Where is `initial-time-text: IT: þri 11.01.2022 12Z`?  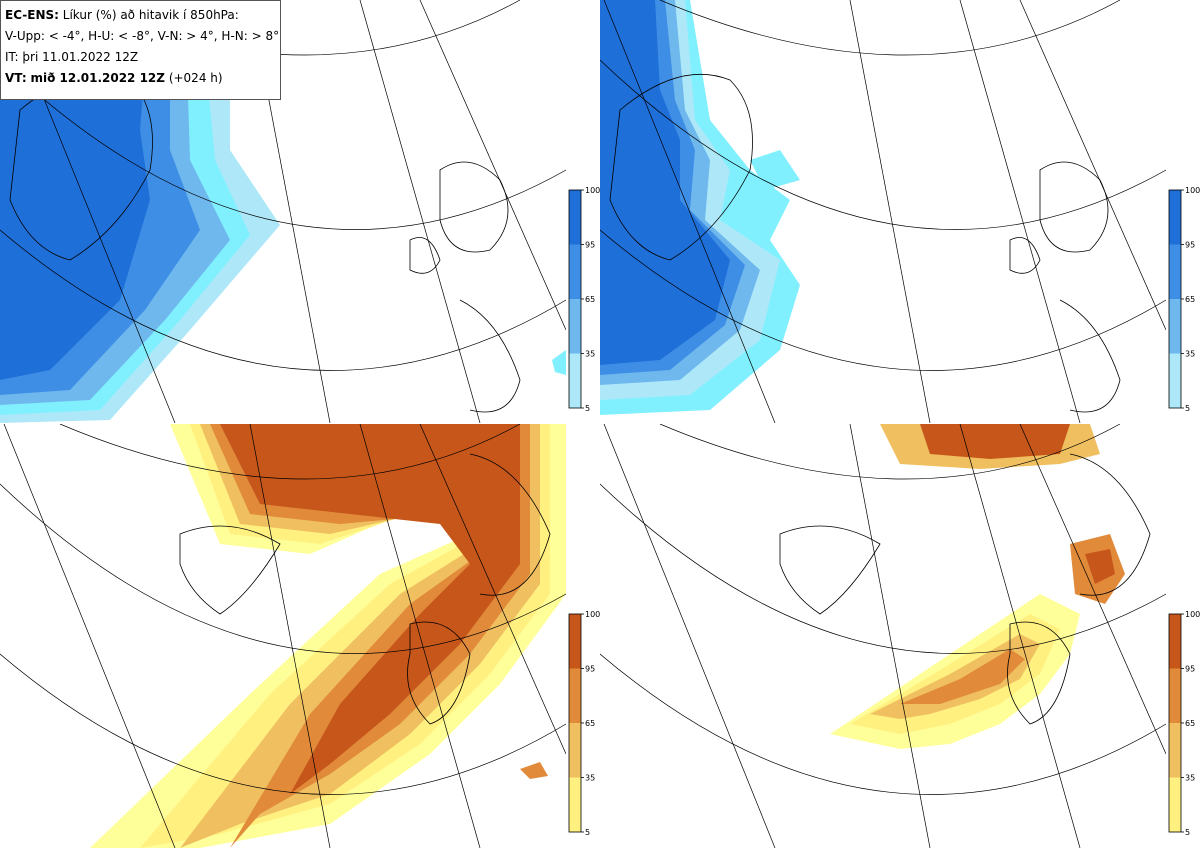
initial-time-text: IT: þri 11.01.2022 12Z is located at coordinates (72, 57).